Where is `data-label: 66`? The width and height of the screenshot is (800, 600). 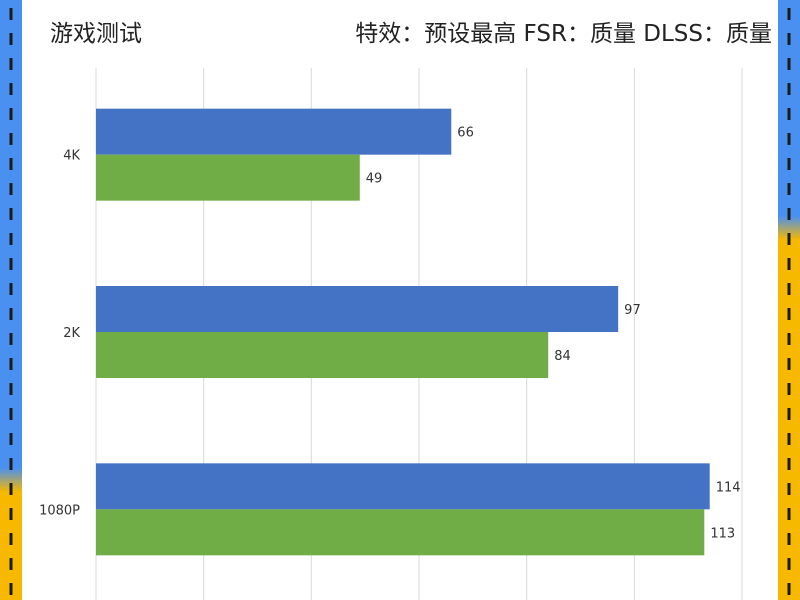
data-label: 66 is located at coordinates (465, 133).